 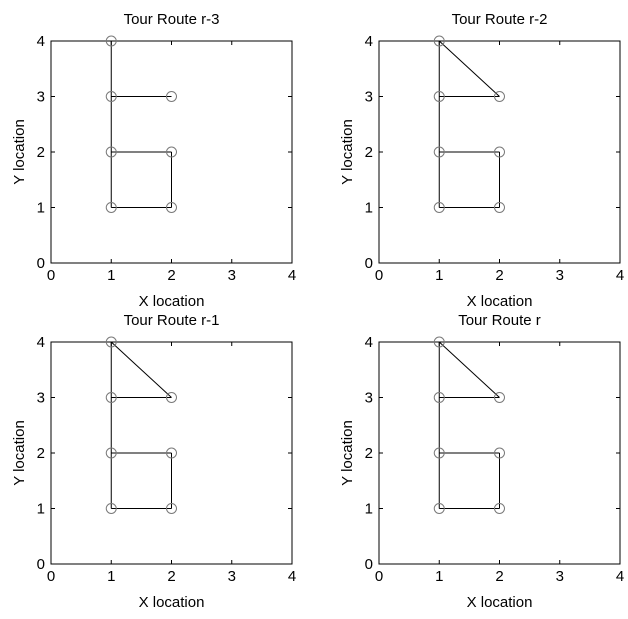 I want to click on plot-title: Tour Route r-1, so click(x=172, y=320).